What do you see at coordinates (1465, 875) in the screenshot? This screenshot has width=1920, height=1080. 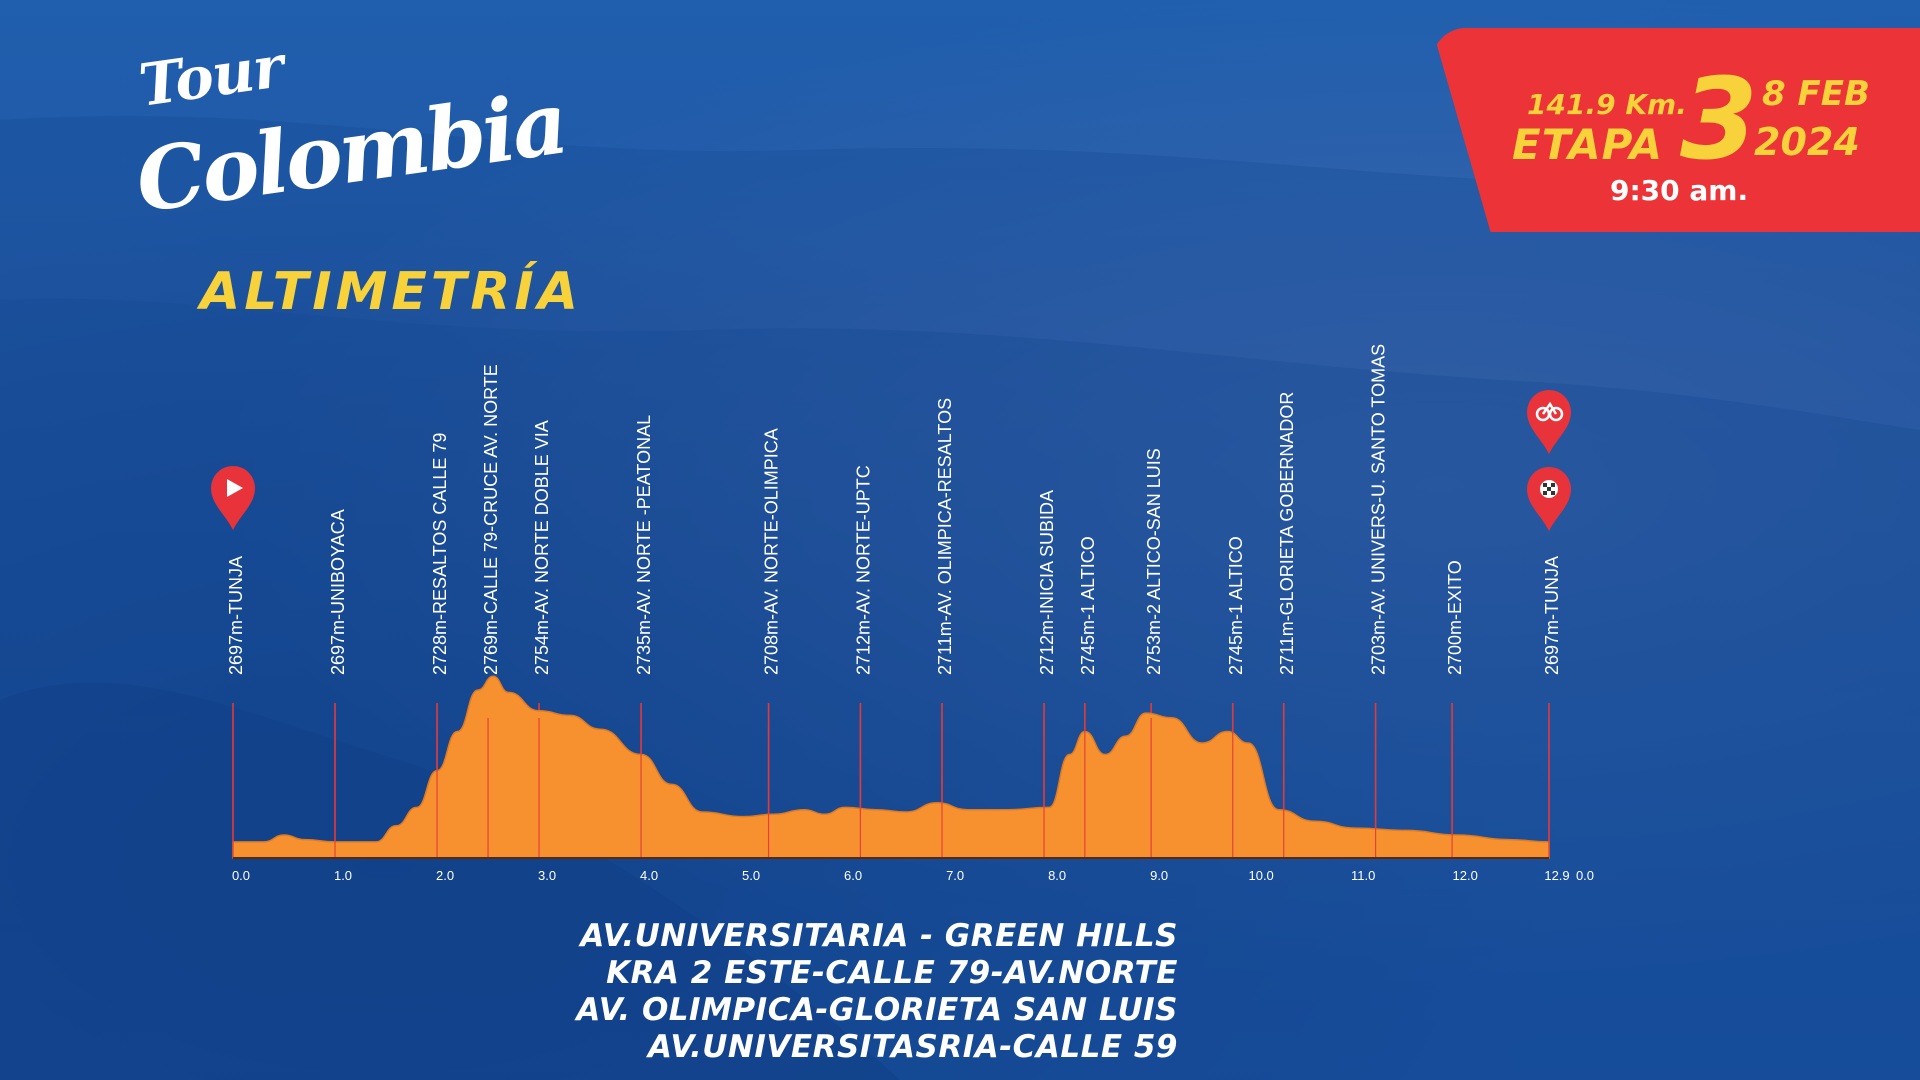 I see `x-tick-label: 12.0` at bounding box center [1465, 875].